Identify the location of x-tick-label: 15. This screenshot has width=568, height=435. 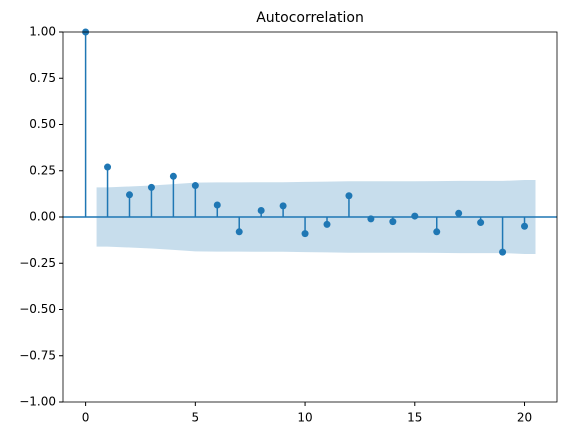
(414, 418).